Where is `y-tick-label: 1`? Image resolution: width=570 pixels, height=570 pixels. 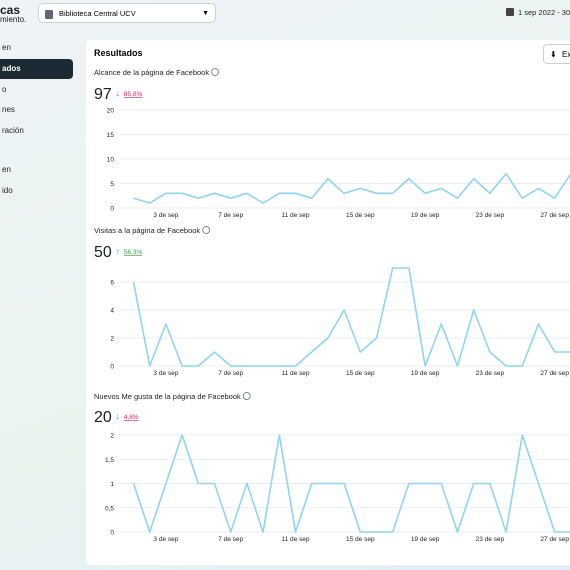
y-tick-label: 1 is located at coordinates (112, 484).